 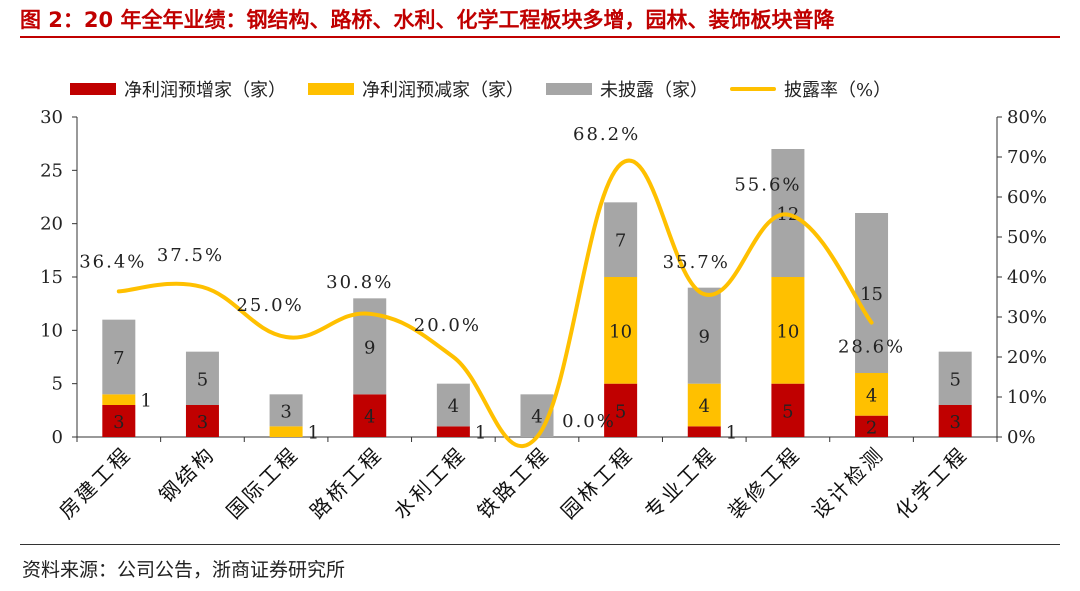 What do you see at coordinates (654, 90) in the screenshot?
I see `legend-label-undisclosed: 未披露（家）` at bounding box center [654, 90].